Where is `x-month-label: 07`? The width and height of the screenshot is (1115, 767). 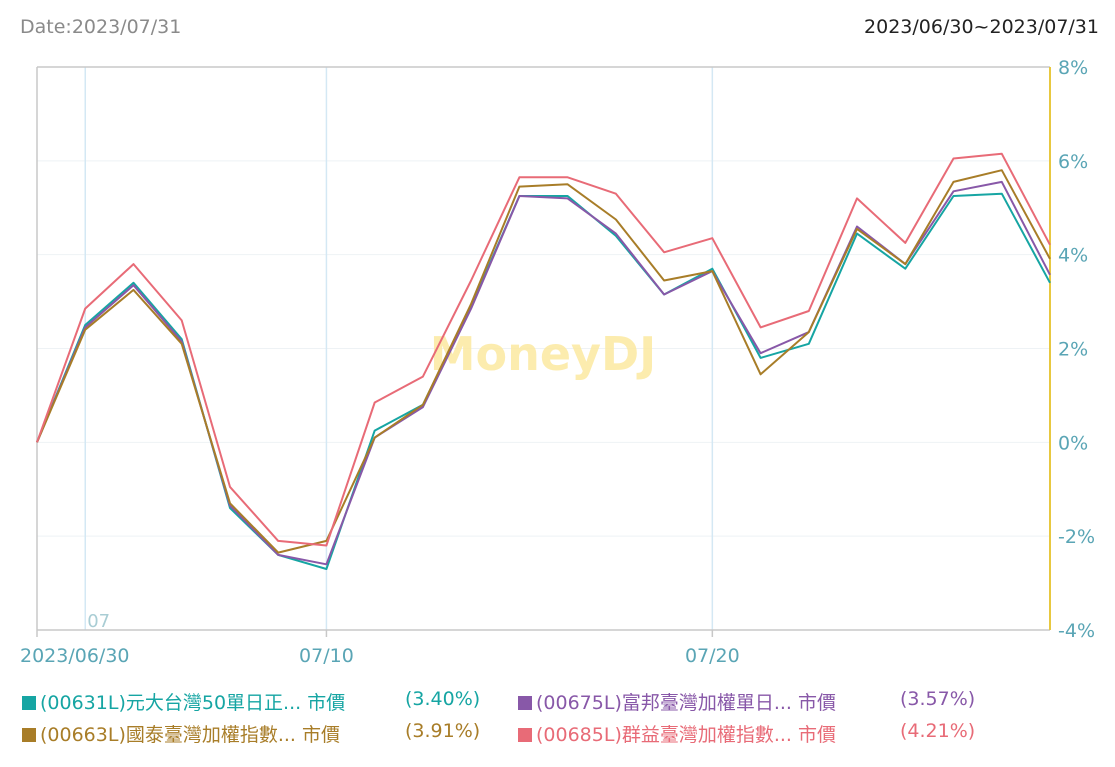 x-month-label: 07 is located at coordinates (98, 621).